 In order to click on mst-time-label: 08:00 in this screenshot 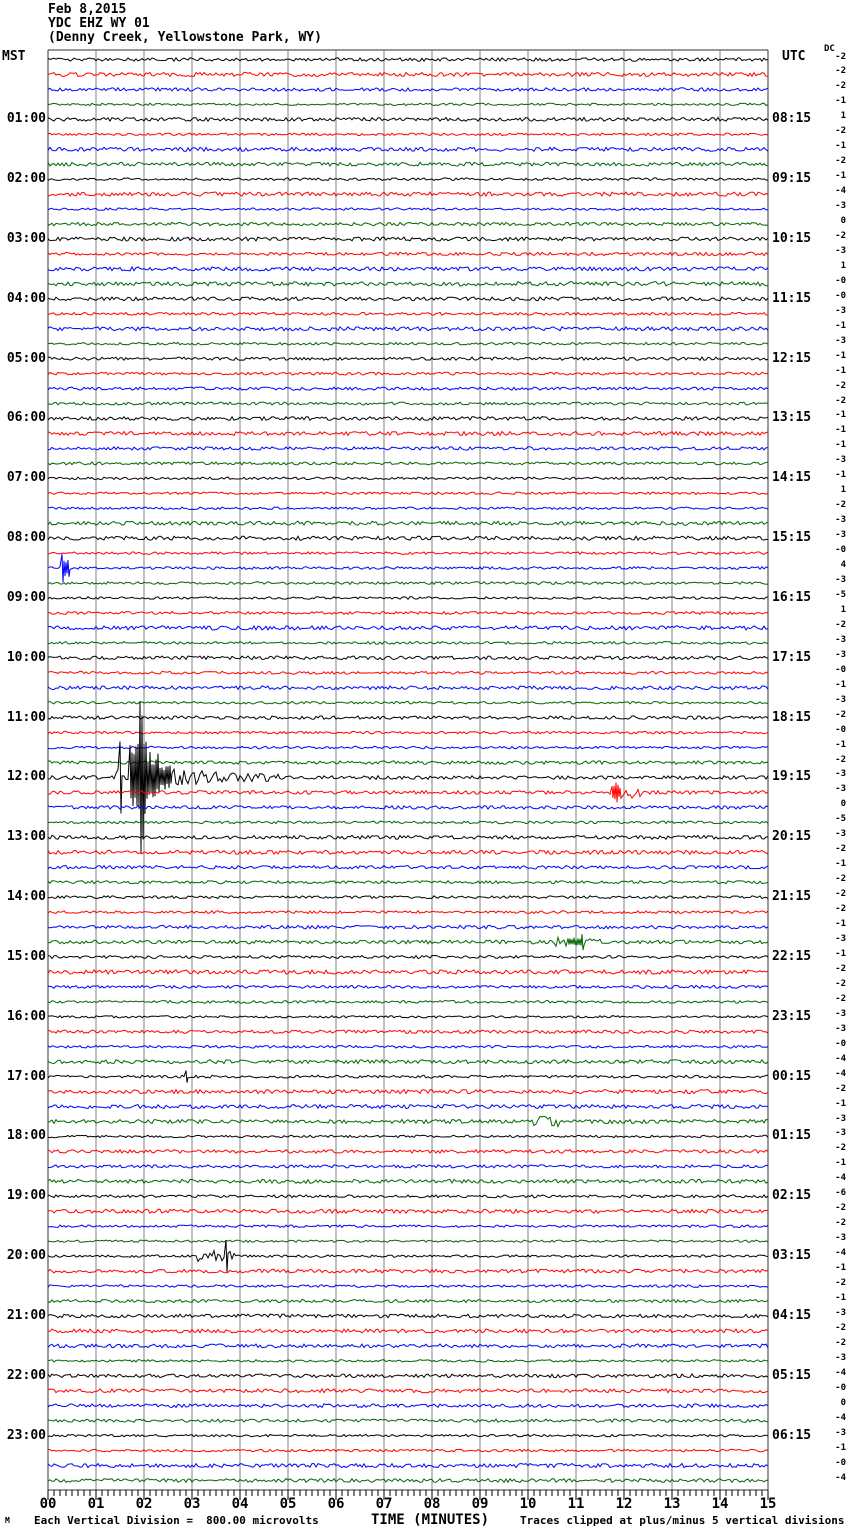, I will do `click(26, 538)`.